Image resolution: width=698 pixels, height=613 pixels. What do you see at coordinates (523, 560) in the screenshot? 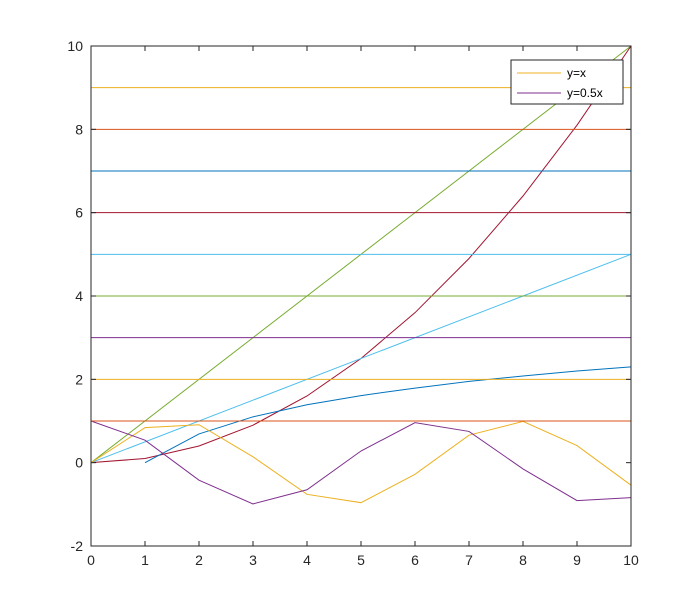
I see `x-tick-label: 8` at bounding box center [523, 560].